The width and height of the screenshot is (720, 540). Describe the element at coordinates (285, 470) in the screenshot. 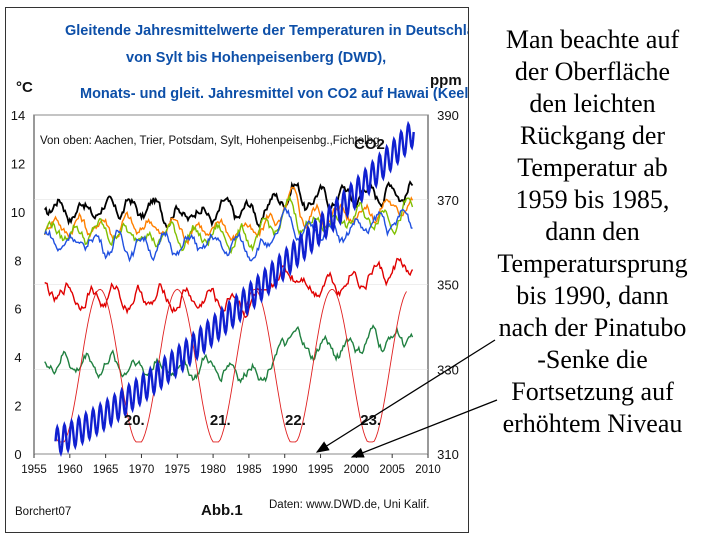

I see `x-tick-label: 1990` at that location.